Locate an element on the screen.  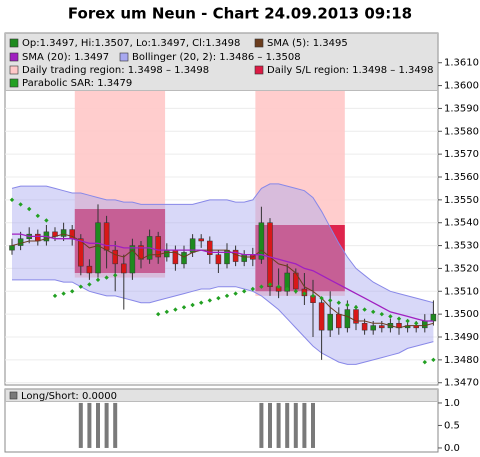
y-tick-label: 1.3540 is located at coordinates (461, 223).